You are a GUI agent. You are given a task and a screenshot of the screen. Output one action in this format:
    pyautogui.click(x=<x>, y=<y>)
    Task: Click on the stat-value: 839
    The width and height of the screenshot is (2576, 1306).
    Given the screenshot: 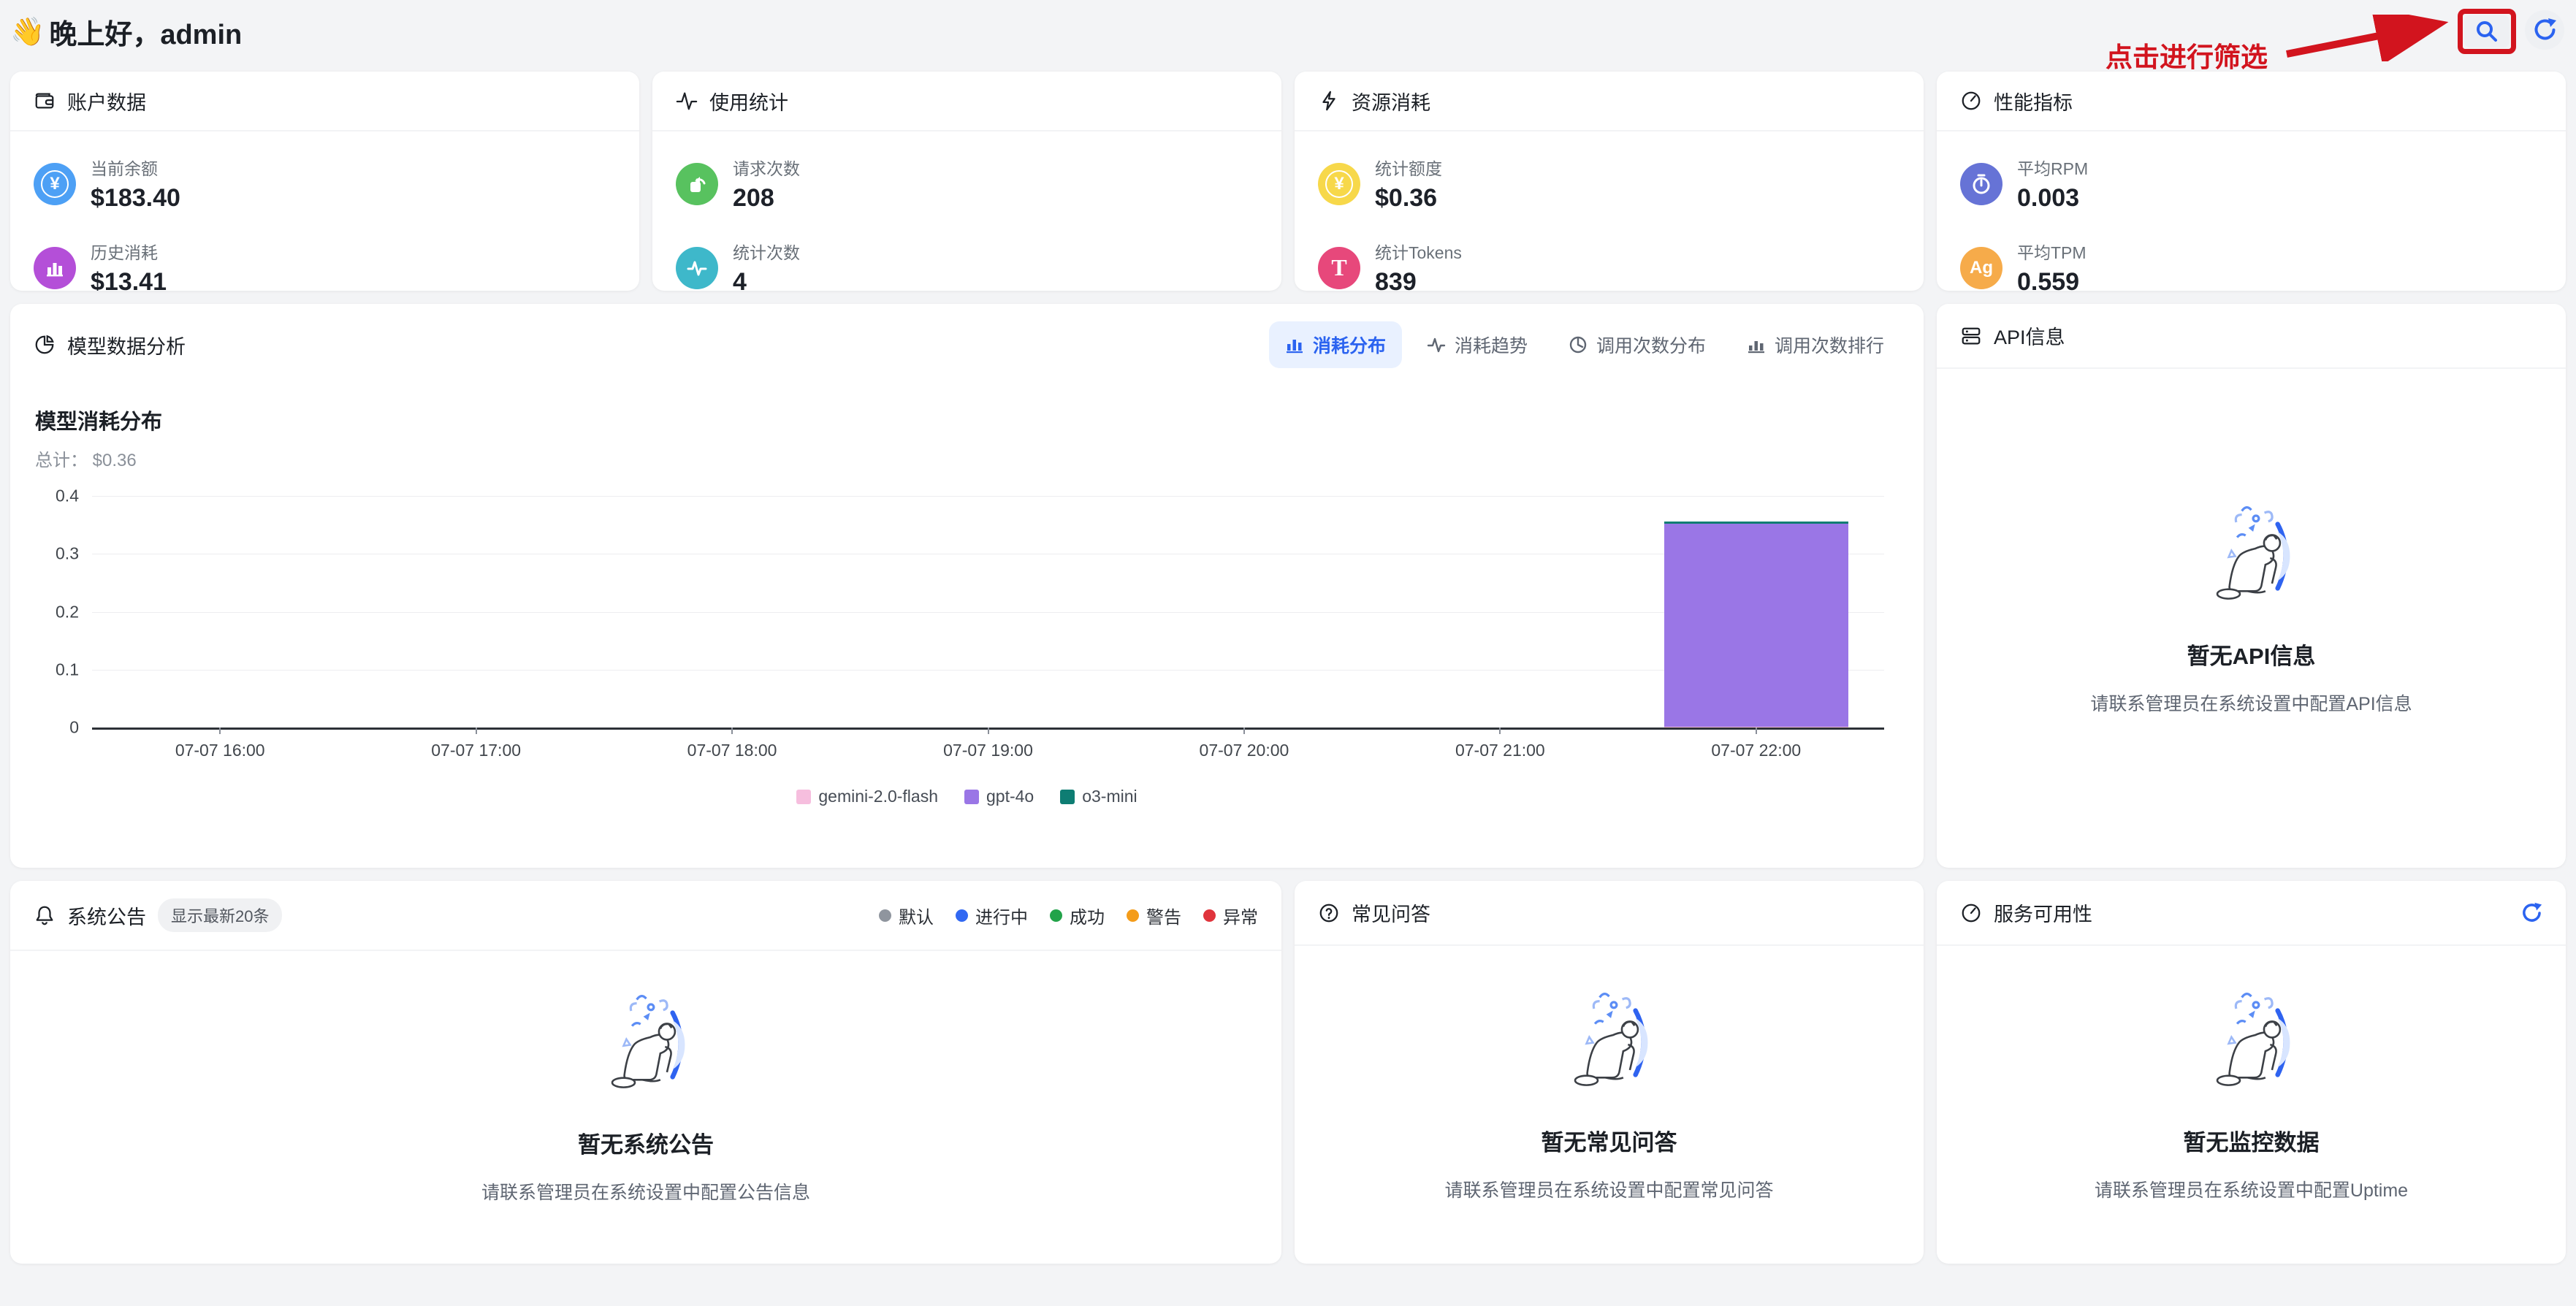 What is the action you would take?
    pyautogui.click(x=1396, y=279)
    